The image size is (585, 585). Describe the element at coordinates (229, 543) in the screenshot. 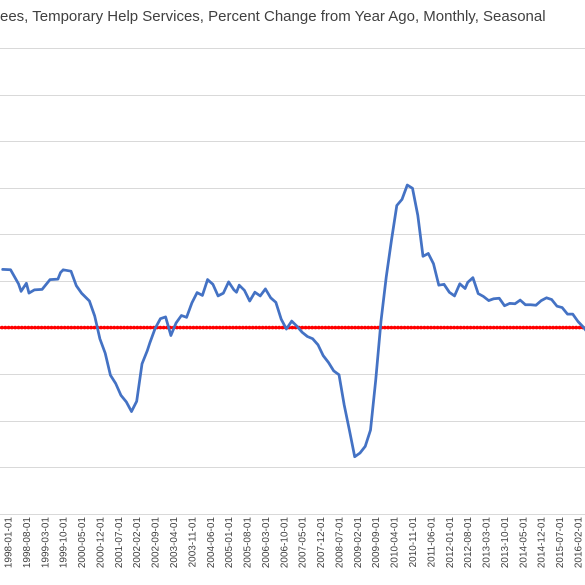

I see `x-tick-label: 2005-01-01` at that location.